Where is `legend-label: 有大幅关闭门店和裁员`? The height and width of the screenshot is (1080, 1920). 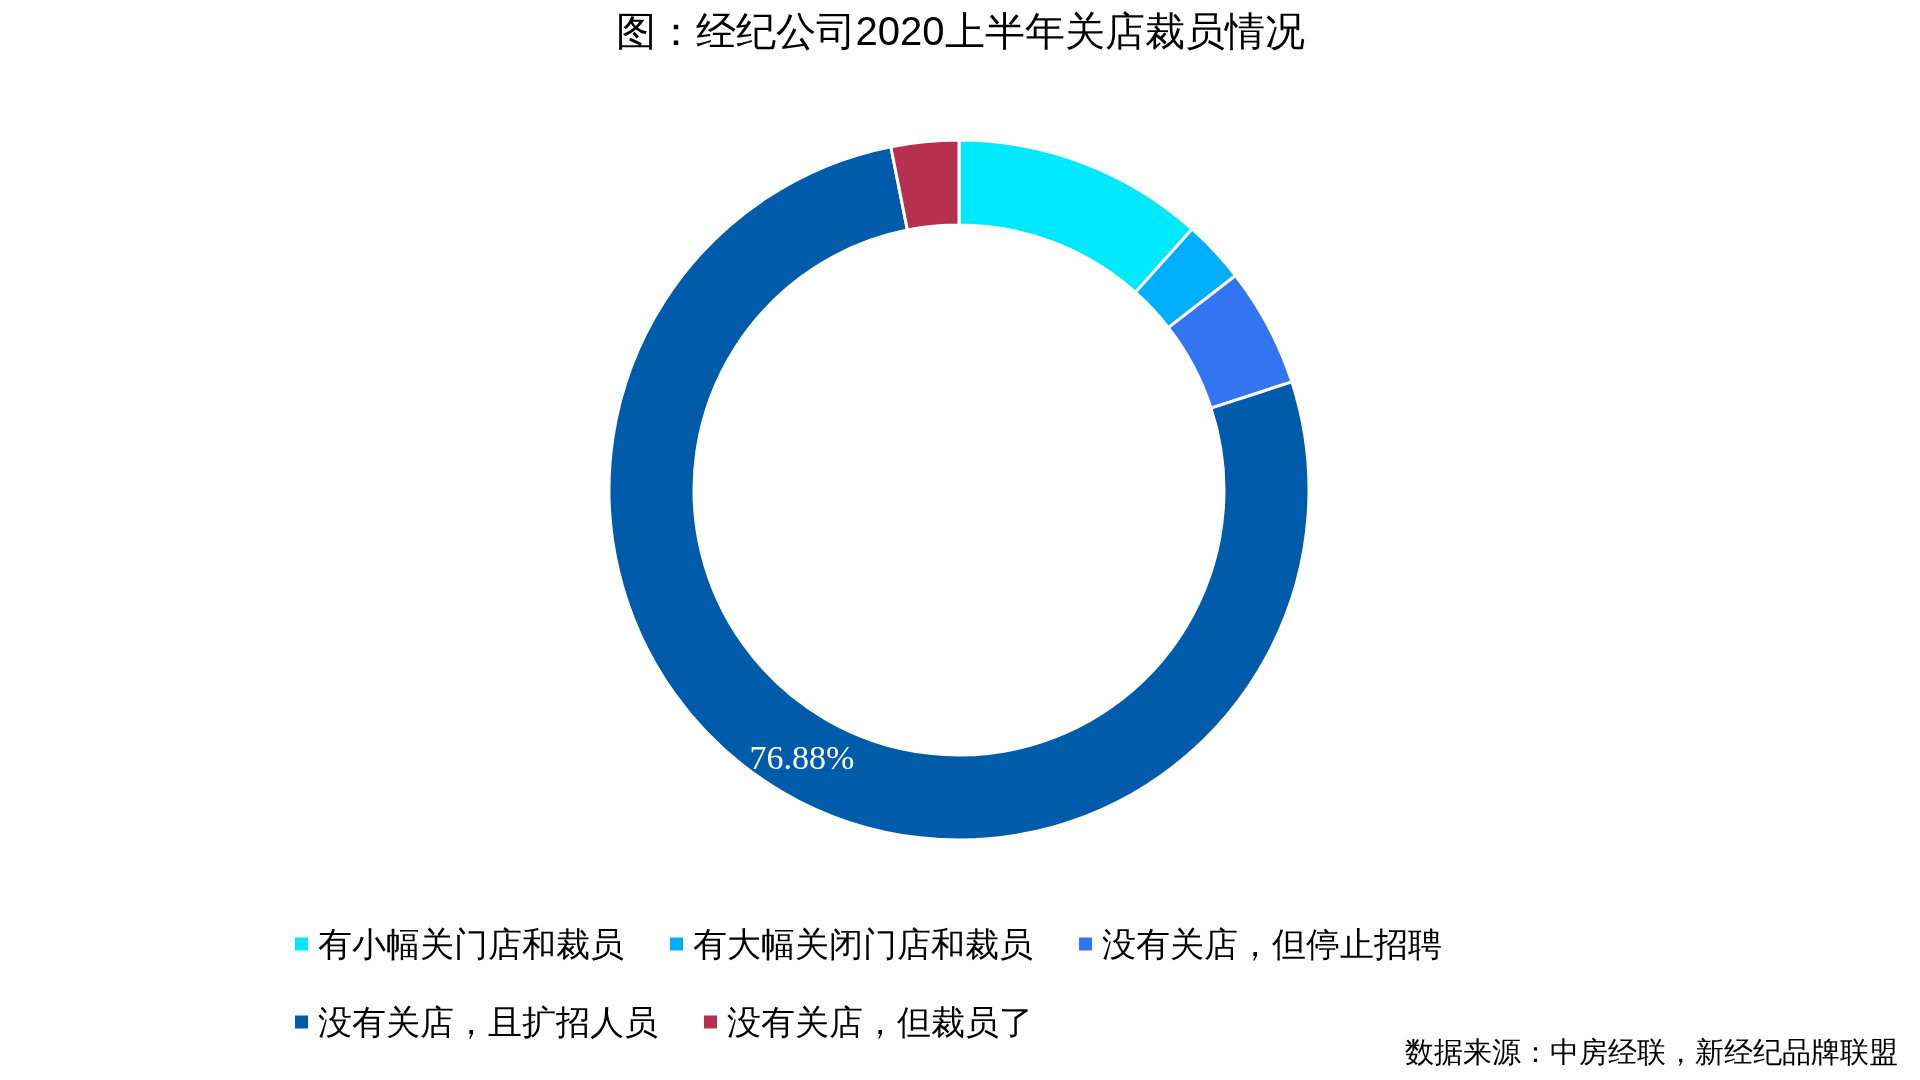
legend-label: 有大幅关闭门店和裁员 is located at coordinates (863, 944).